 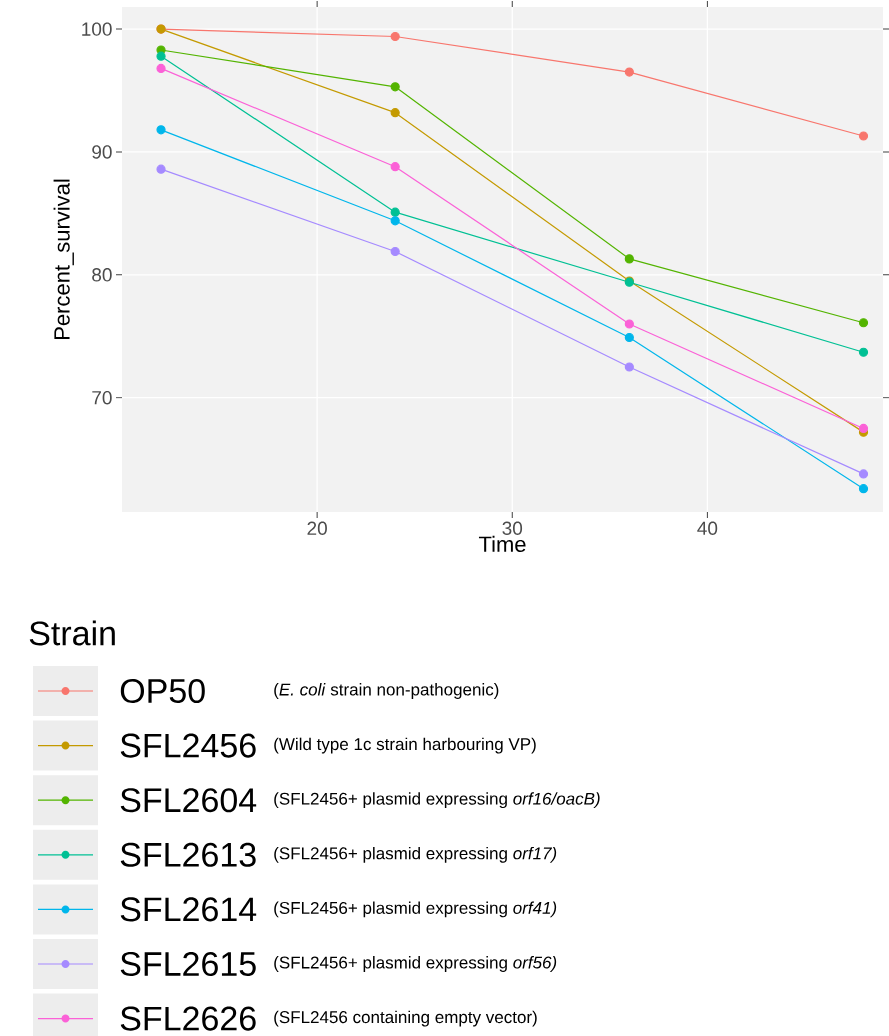 I want to click on legend-label: SFL2613, so click(x=188, y=854).